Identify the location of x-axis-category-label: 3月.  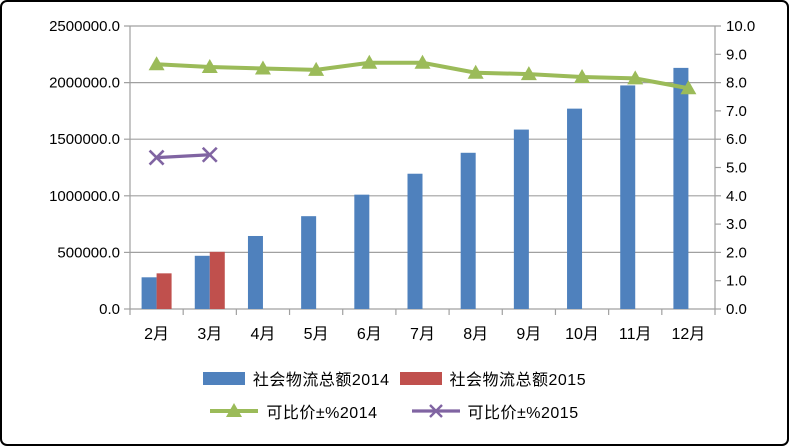
(209, 334).